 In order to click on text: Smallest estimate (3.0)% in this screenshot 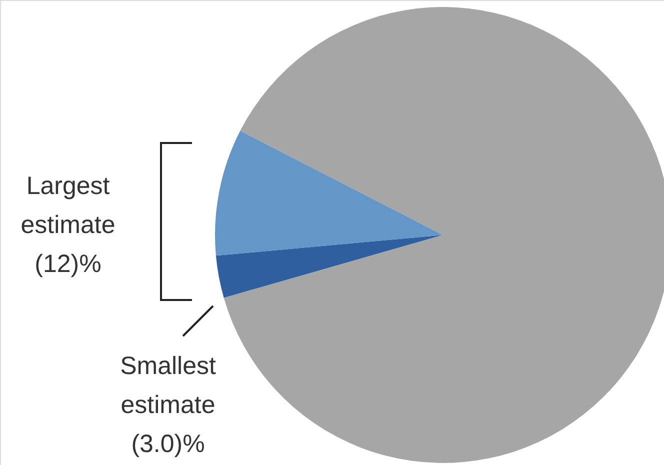, I will do `click(168, 405)`.